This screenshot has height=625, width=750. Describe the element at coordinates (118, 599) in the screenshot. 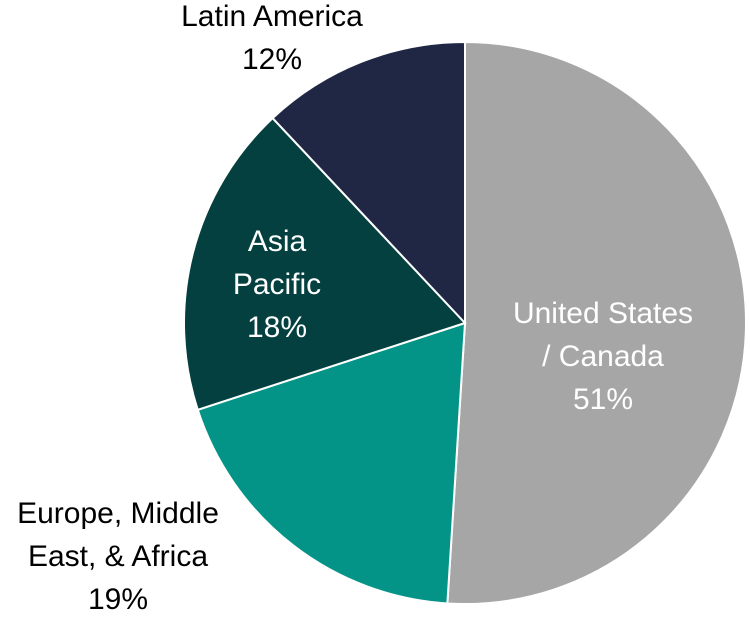

I see `slice-value-label: 19%` at that location.